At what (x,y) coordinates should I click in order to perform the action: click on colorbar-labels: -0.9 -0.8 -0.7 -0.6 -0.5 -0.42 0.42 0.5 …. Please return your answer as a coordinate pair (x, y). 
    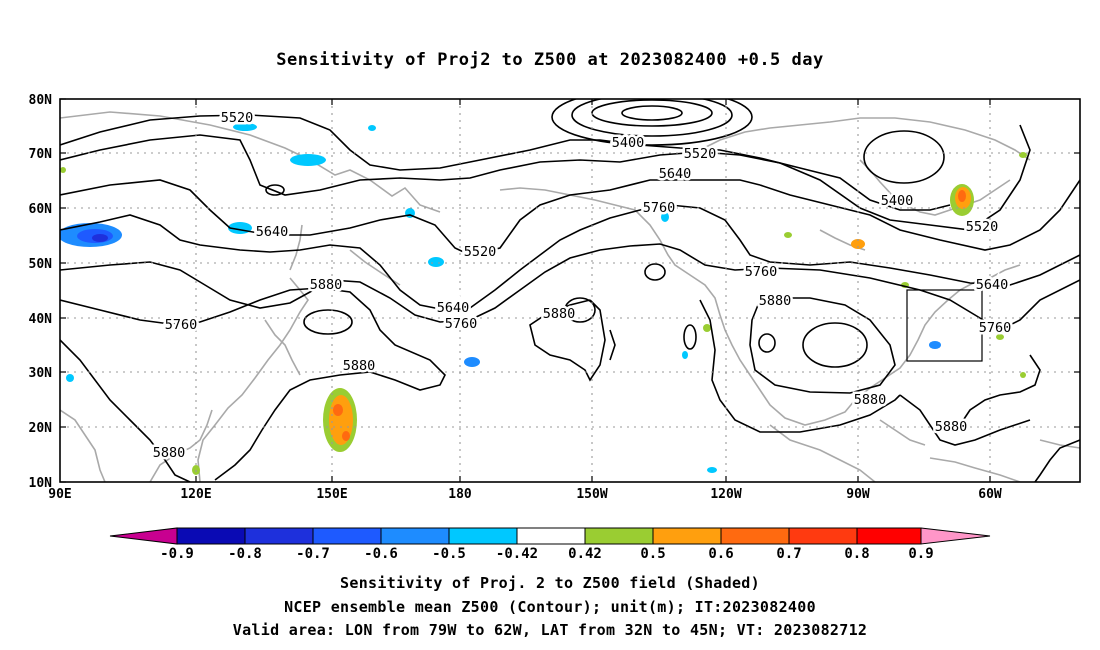
    Looking at the image, I should click on (547, 554).